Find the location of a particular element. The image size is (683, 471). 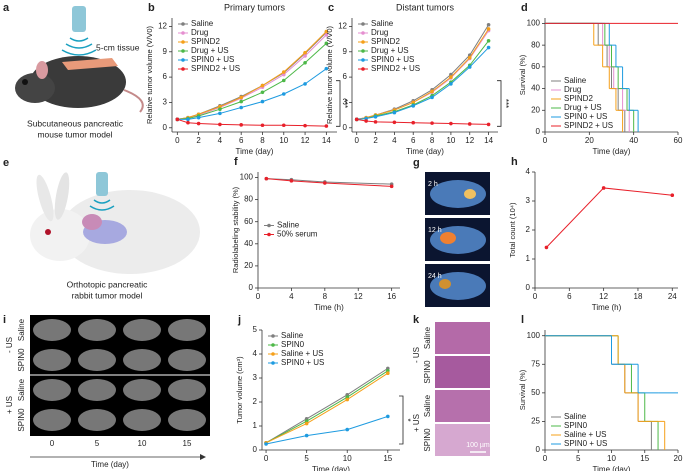

x-tick-label: 4 is located at coordinates (291, 296).